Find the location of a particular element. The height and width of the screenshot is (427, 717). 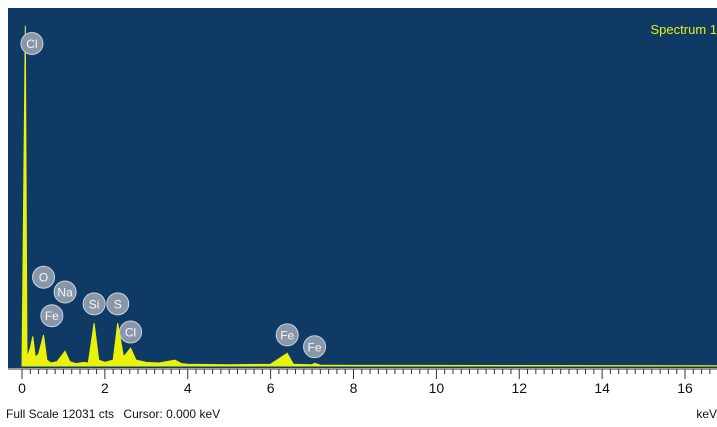

x-tick-label: 2 is located at coordinates (104, 388).